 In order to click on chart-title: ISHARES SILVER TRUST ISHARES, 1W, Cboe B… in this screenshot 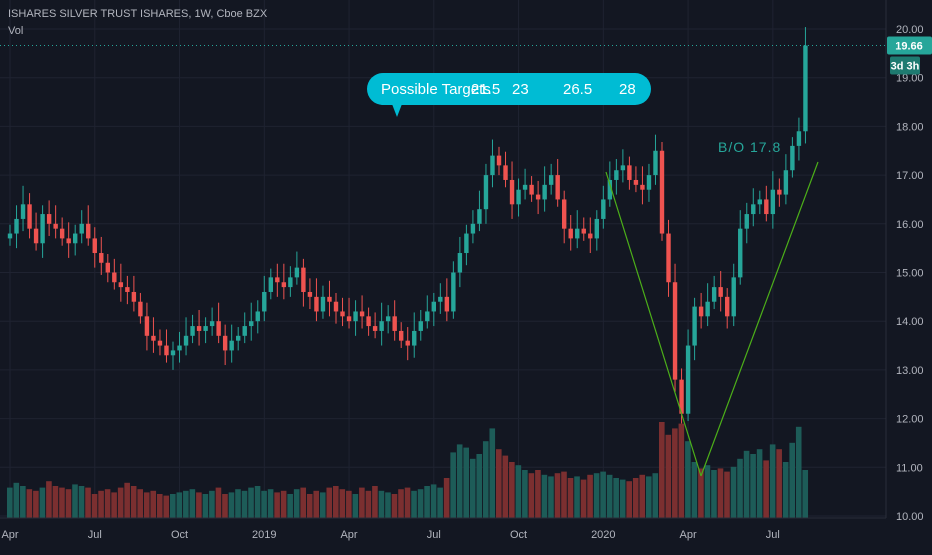, I will do `click(138, 14)`.